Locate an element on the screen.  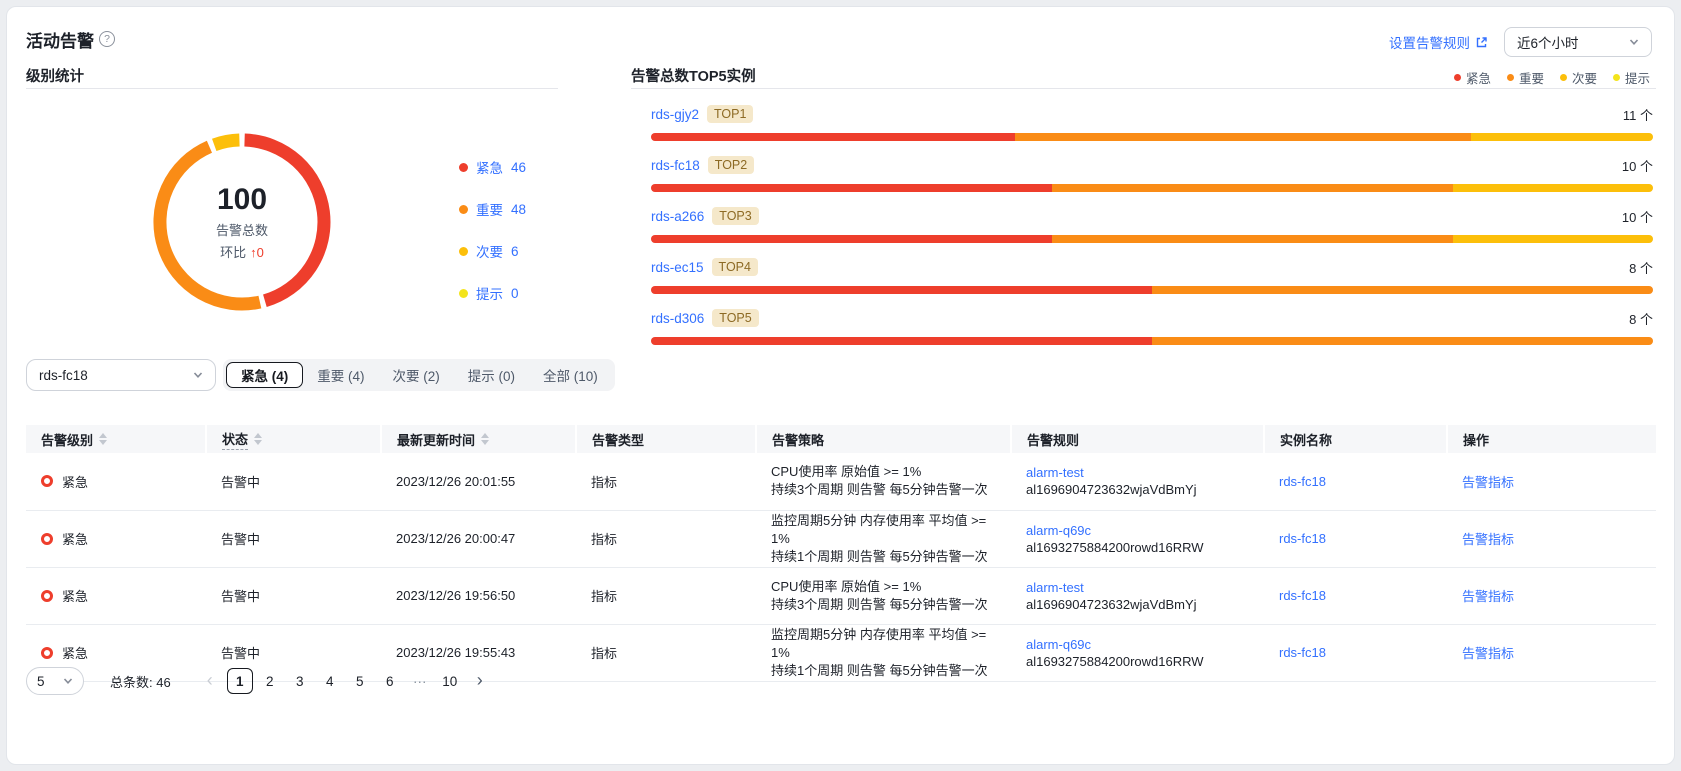
legend-value: 6 is located at coordinates (515, 251).